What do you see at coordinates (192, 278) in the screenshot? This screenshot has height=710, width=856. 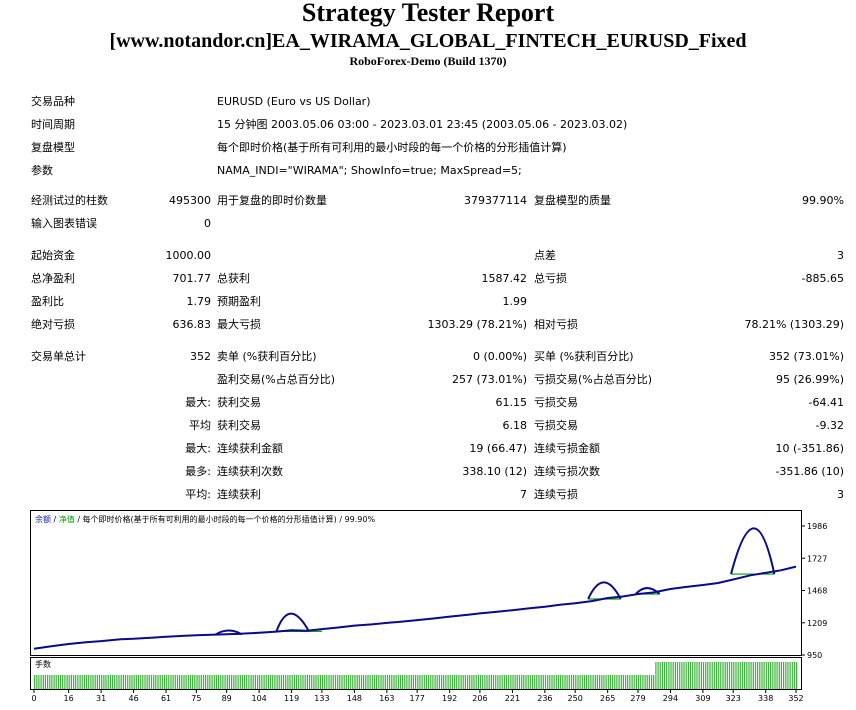 I see `net-profit-value: 701.77` at bounding box center [192, 278].